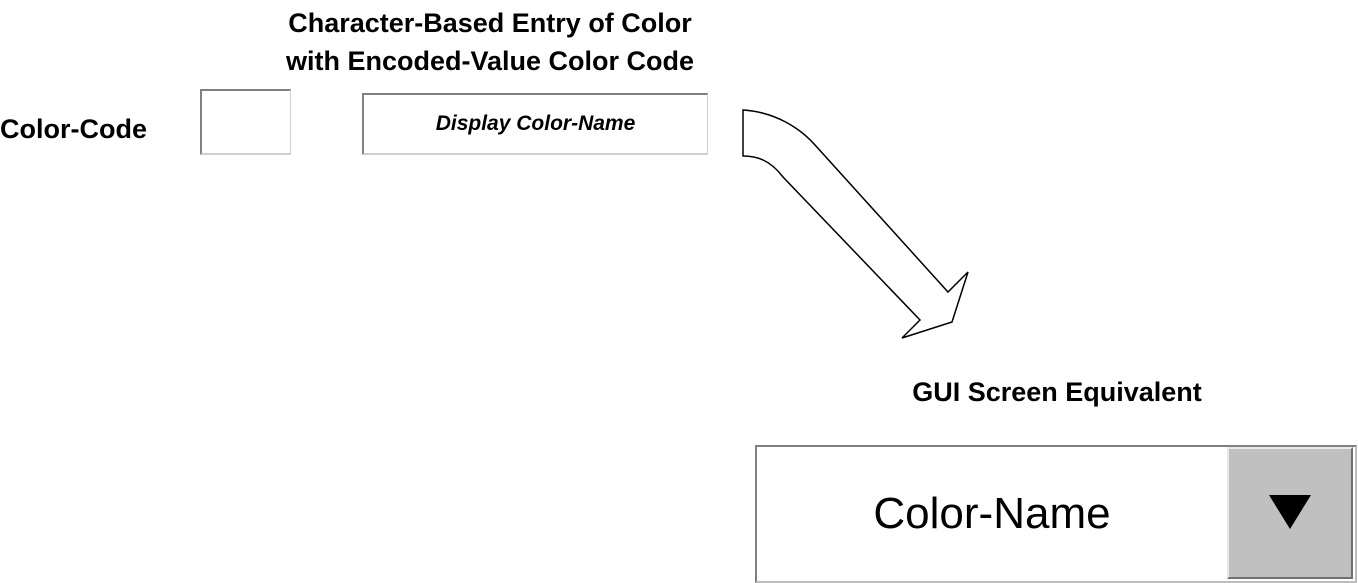 The height and width of the screenshot is (583, 1358). I want to click on diagram-title-line-1: Character-Based Entry of Color, so click(490, 23).